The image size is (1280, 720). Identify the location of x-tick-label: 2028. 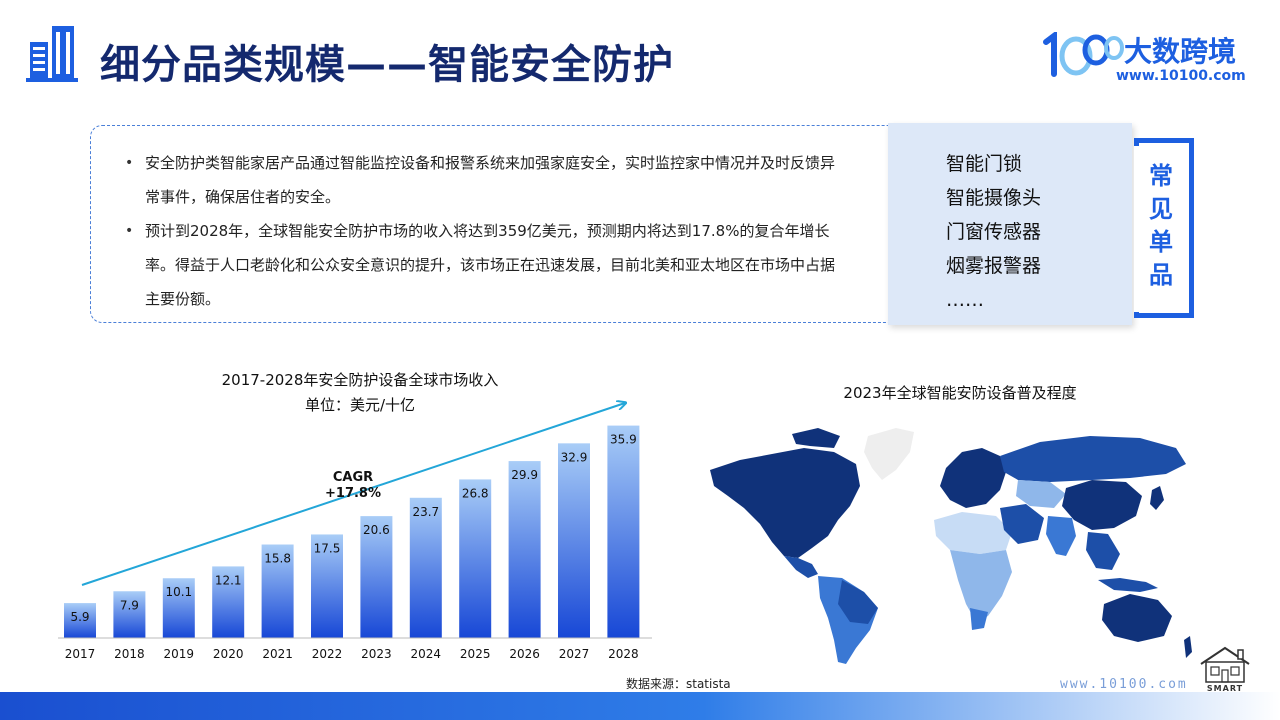
(623, 654).